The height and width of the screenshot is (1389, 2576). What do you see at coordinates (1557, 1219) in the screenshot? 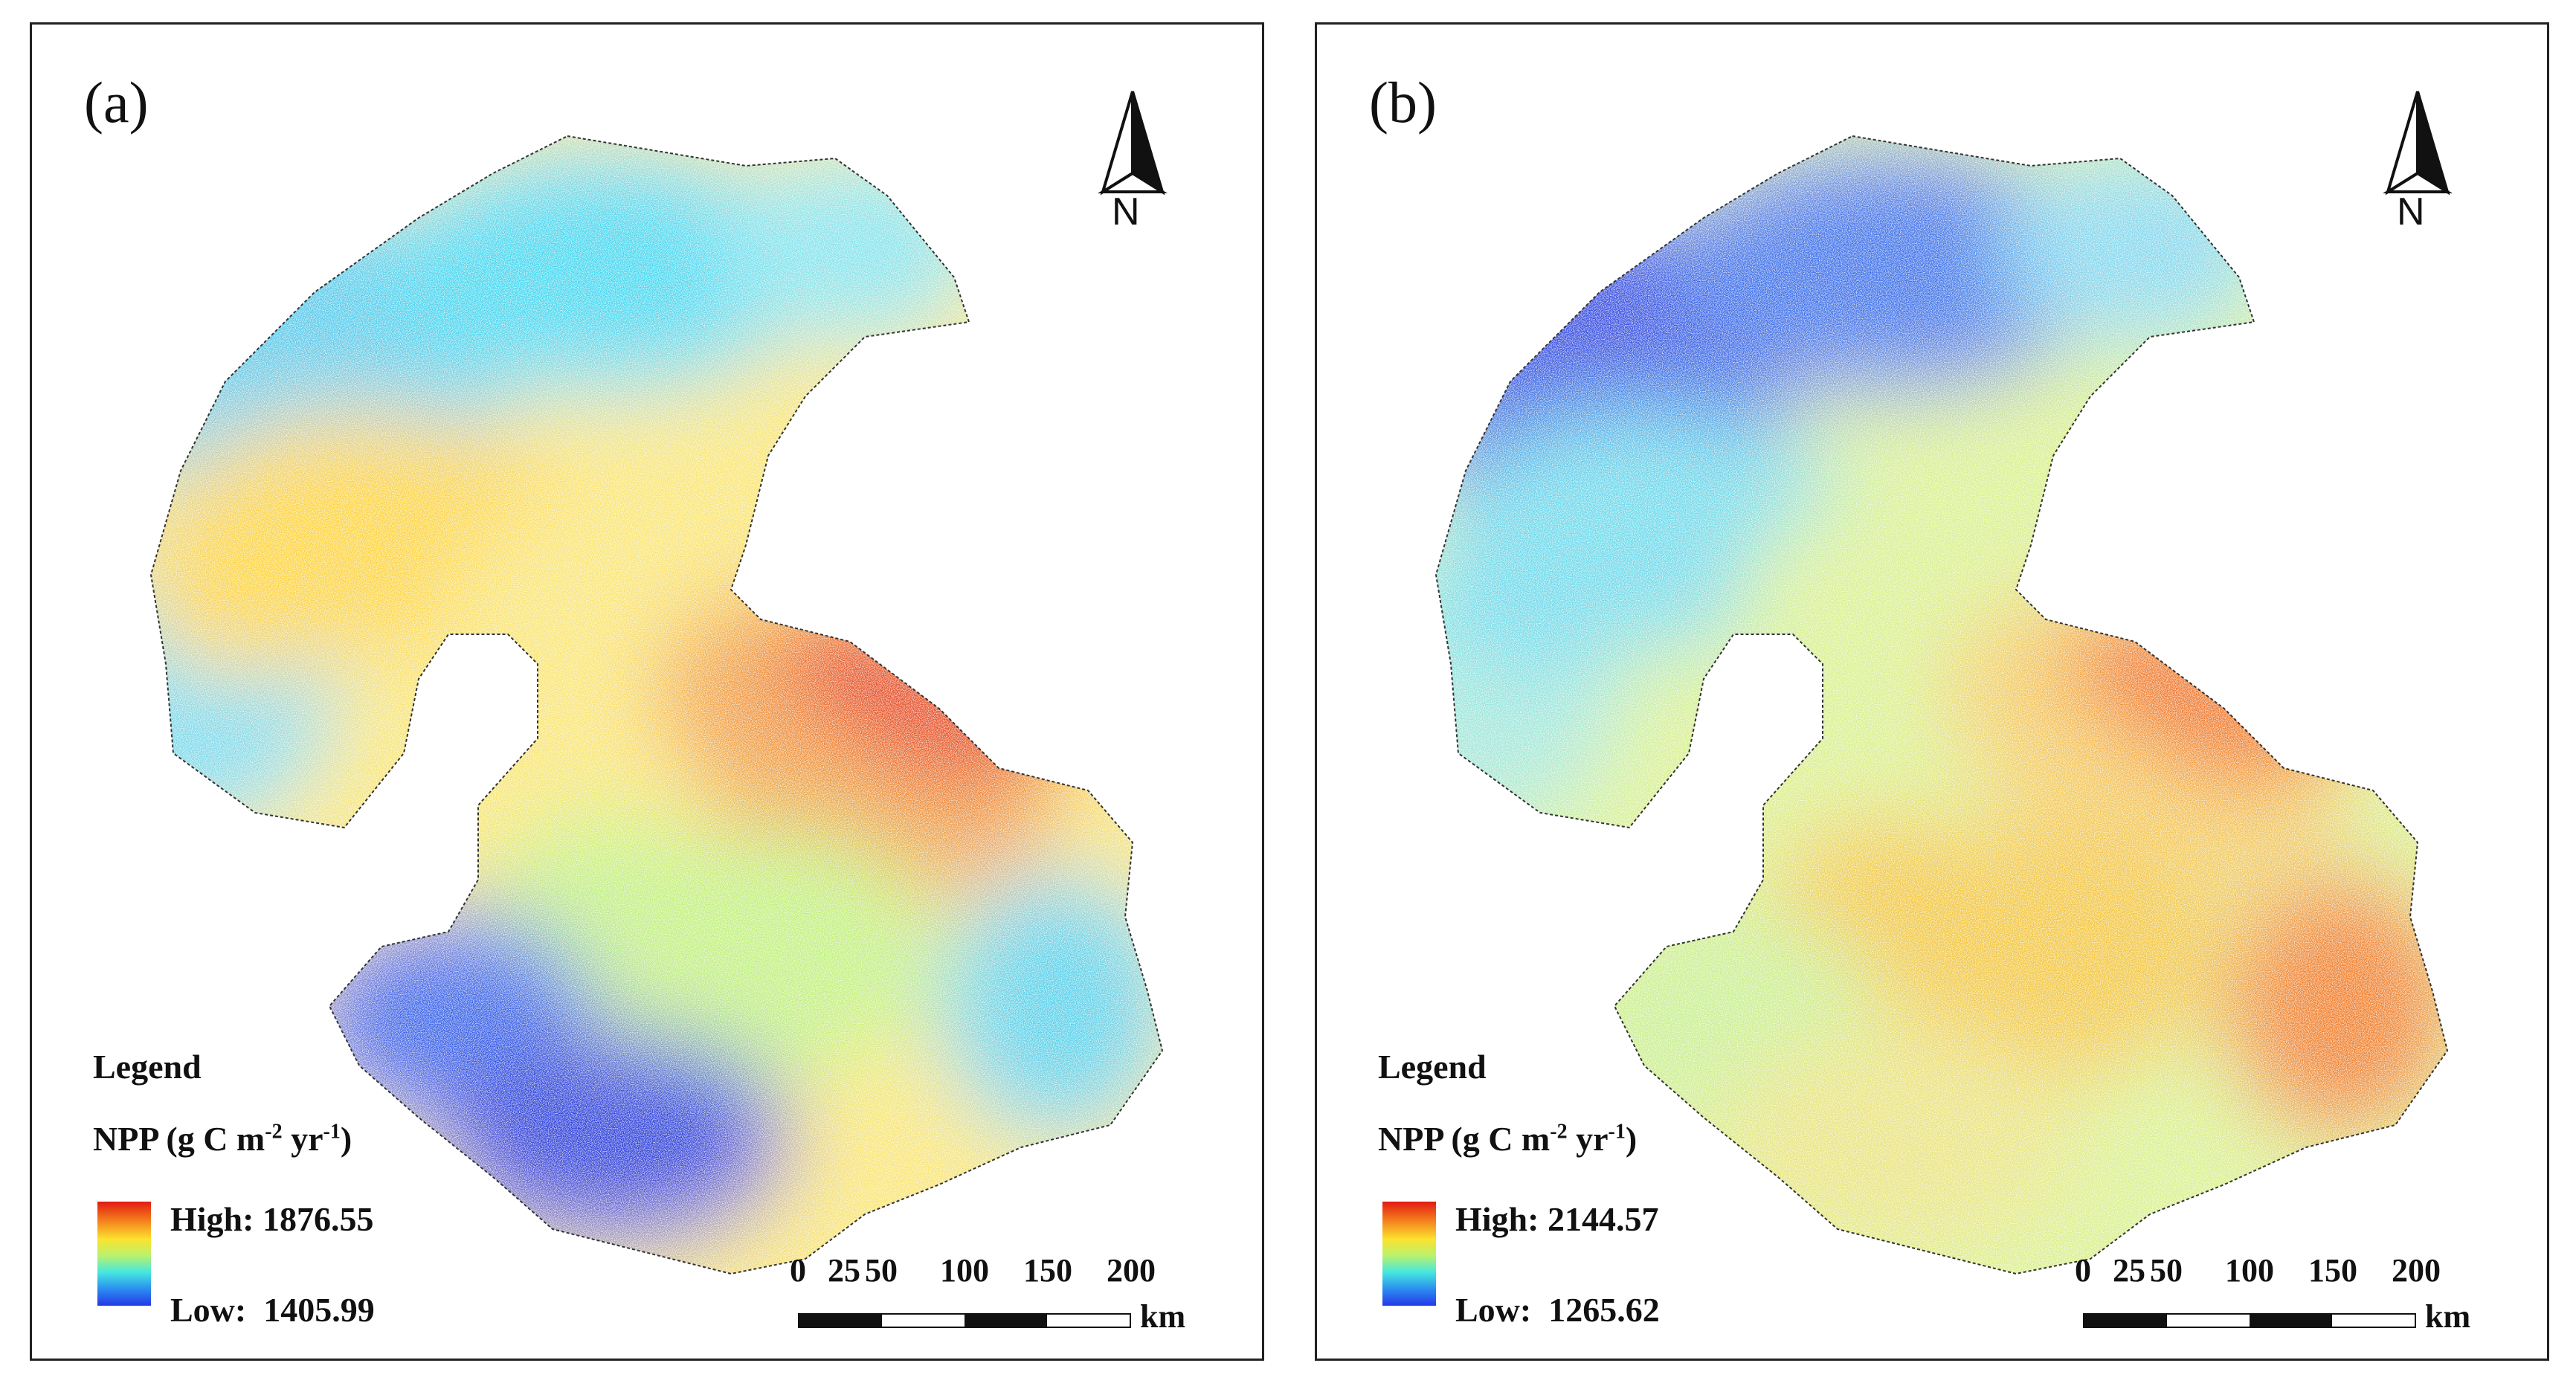
I see `legend-high: High: 2144.57` at bounding box center [1557, 1219].